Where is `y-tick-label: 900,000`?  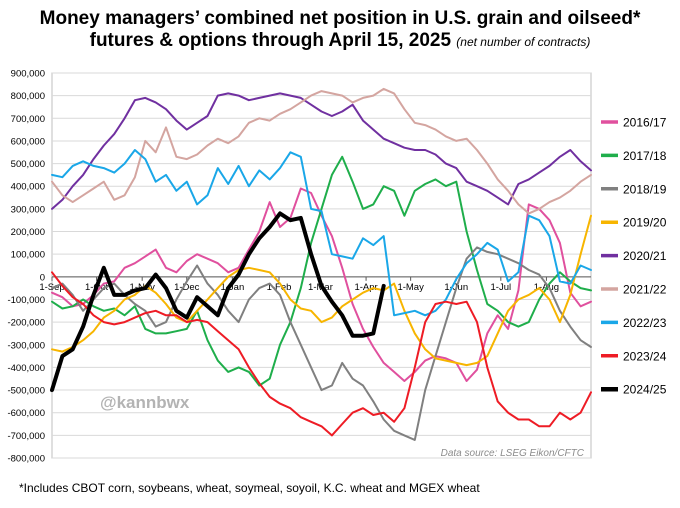 y-tick-label: 900,000 is located at coordinates (28, 74).